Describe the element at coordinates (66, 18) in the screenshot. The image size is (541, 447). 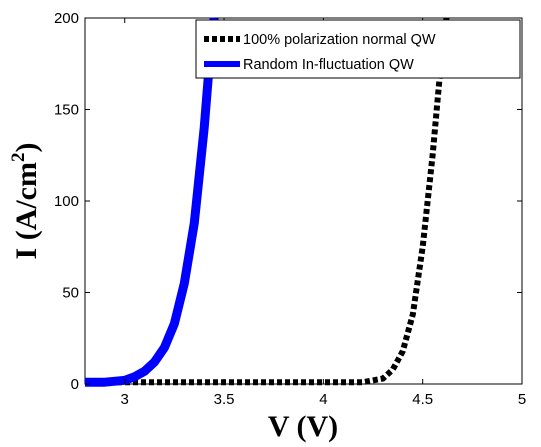
I see `y-tick-label: 200` at that location.